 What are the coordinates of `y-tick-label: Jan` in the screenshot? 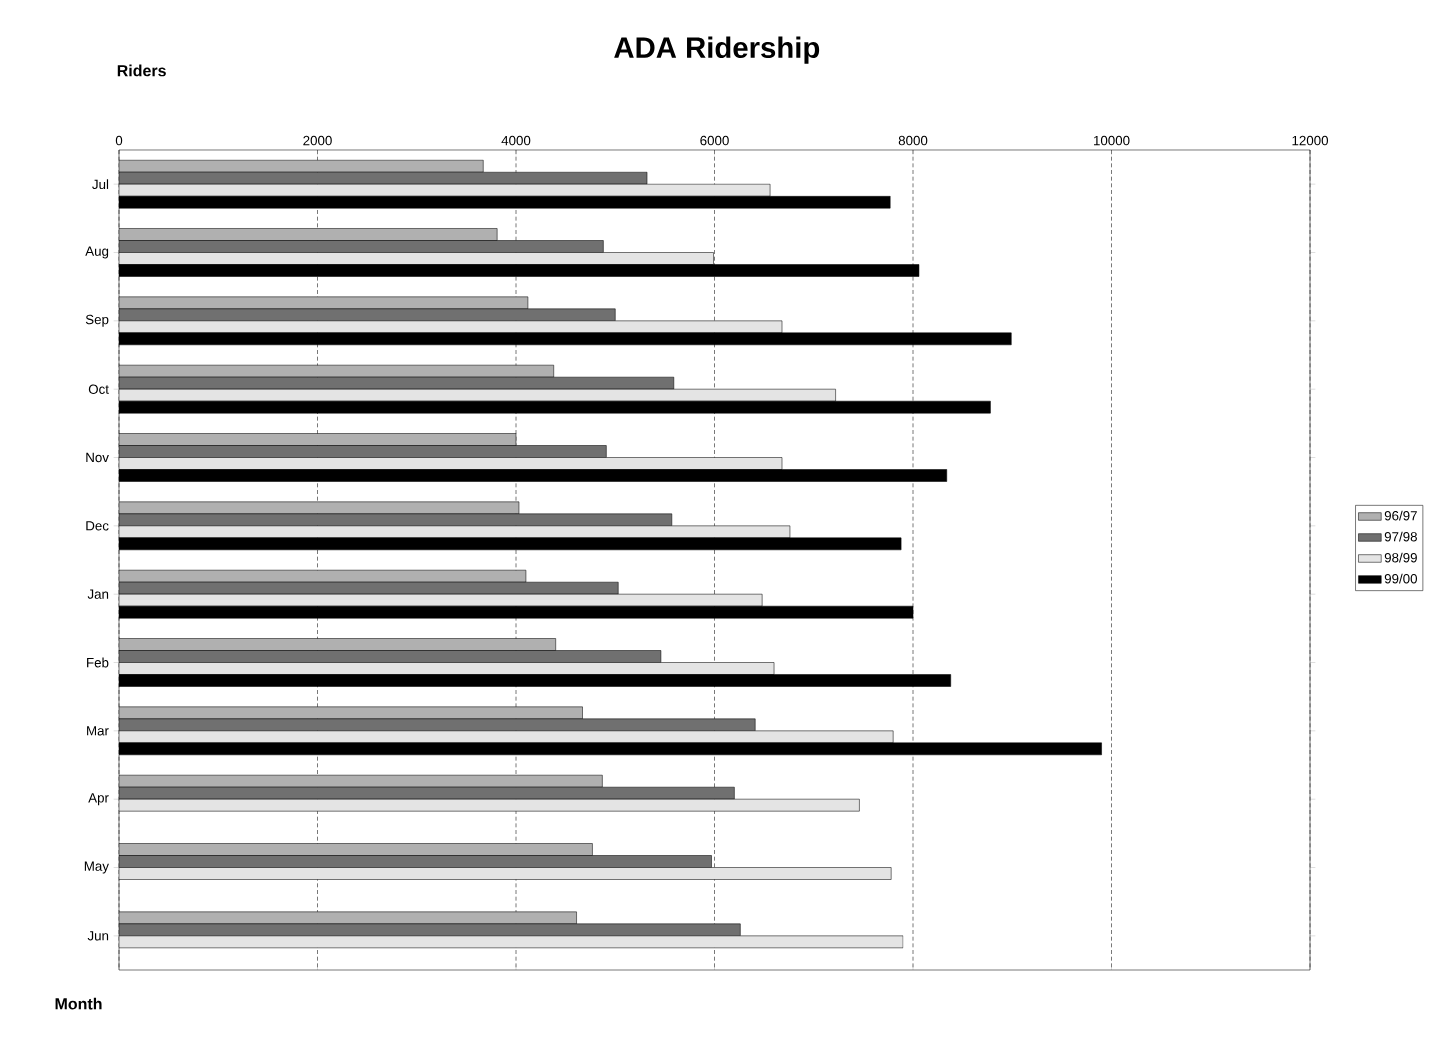 It's located at (98, 594).